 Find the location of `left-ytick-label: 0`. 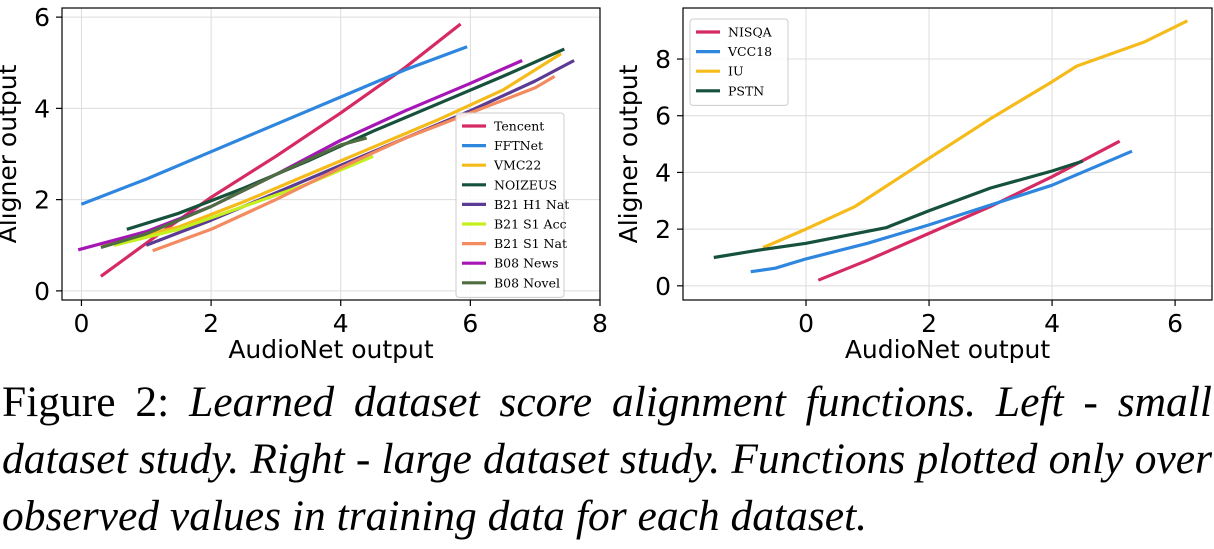

left-ytick-label: 0 is located at coordinates (42, 291).